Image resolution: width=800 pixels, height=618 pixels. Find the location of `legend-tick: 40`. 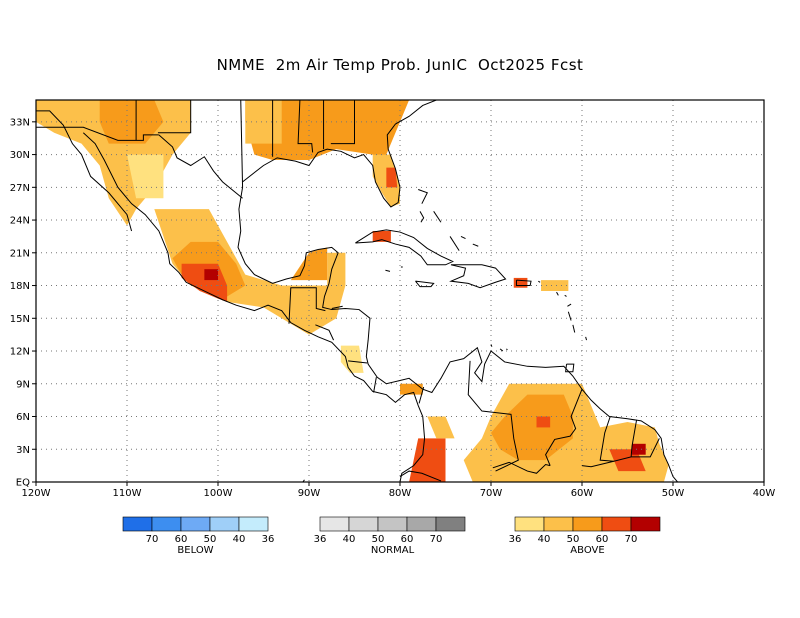

legend-tick: 40 is located at coordinates (239, 539).